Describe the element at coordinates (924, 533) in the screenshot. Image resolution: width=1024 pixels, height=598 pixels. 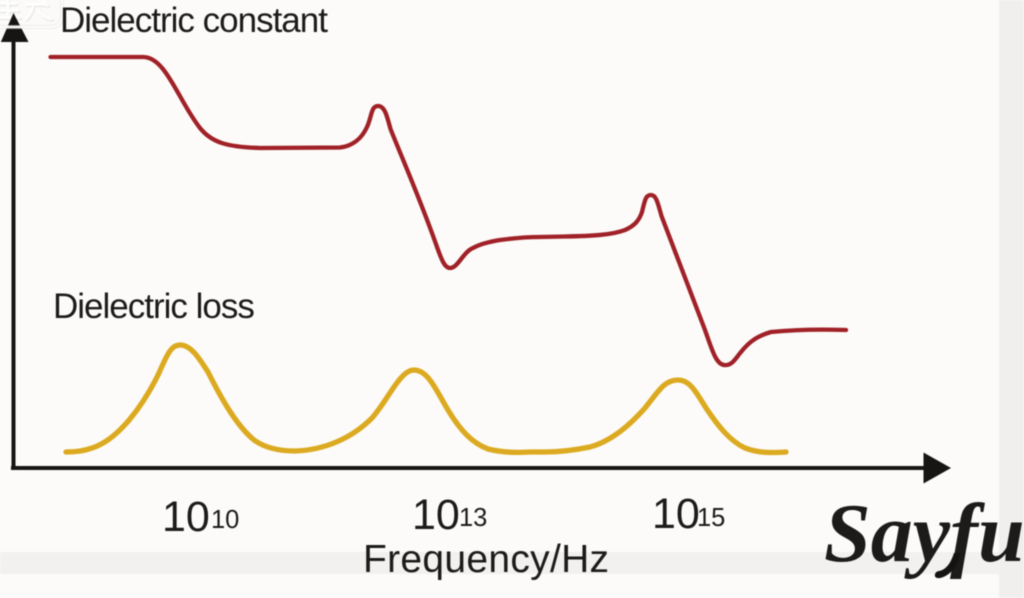
I see `svg-text: Sayfu` at that location.